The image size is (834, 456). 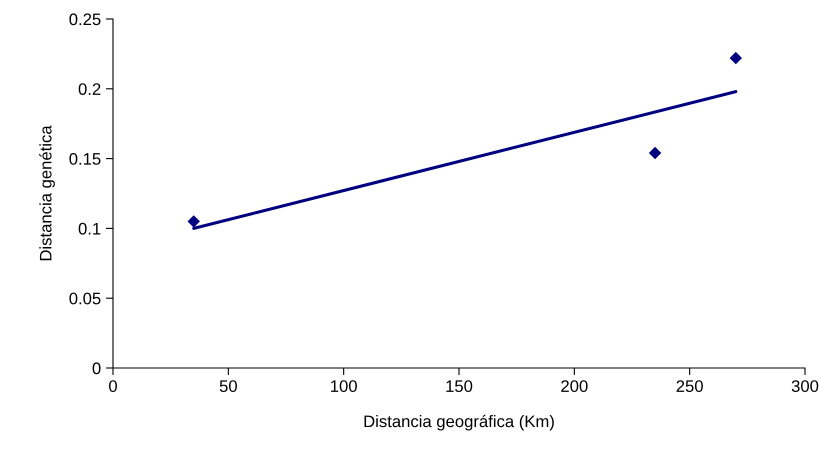 What do you see at coordinates (47, 192) in the screenshot?
I see `y-axis-title: Distancia genética` at bounding box center [47, 192].